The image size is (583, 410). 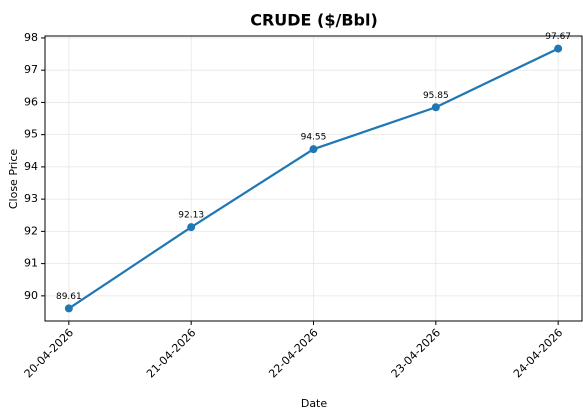 What do you see at coordinates (191, 216) in the screenshot?
I see `data-label: 92.13` at bounding box center [191, 216].